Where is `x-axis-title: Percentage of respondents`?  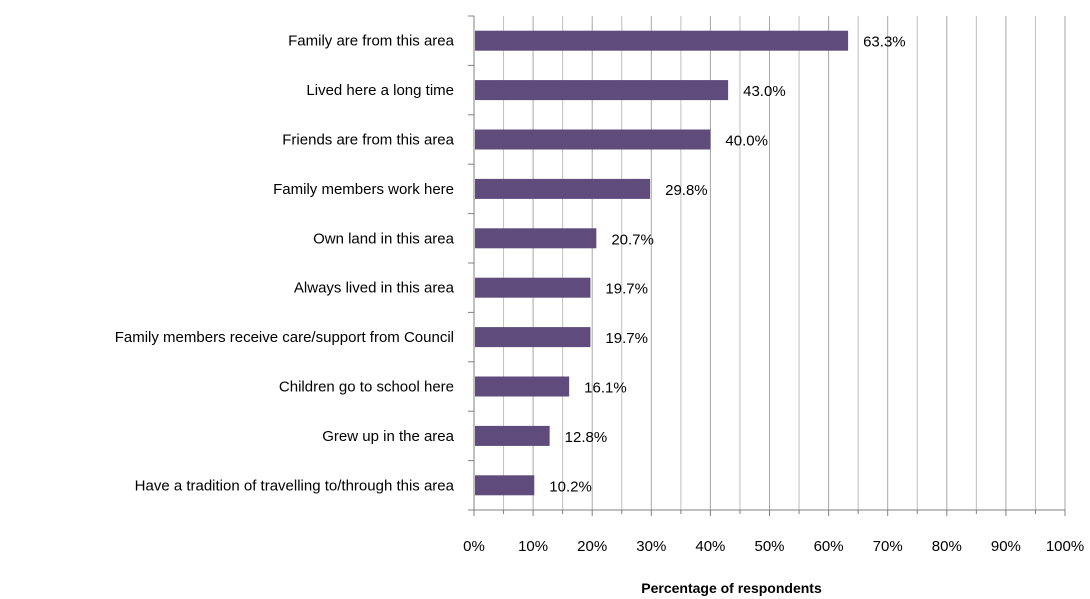 x-axis-title: Percentage of respondents is located at coordinates (731, 588).